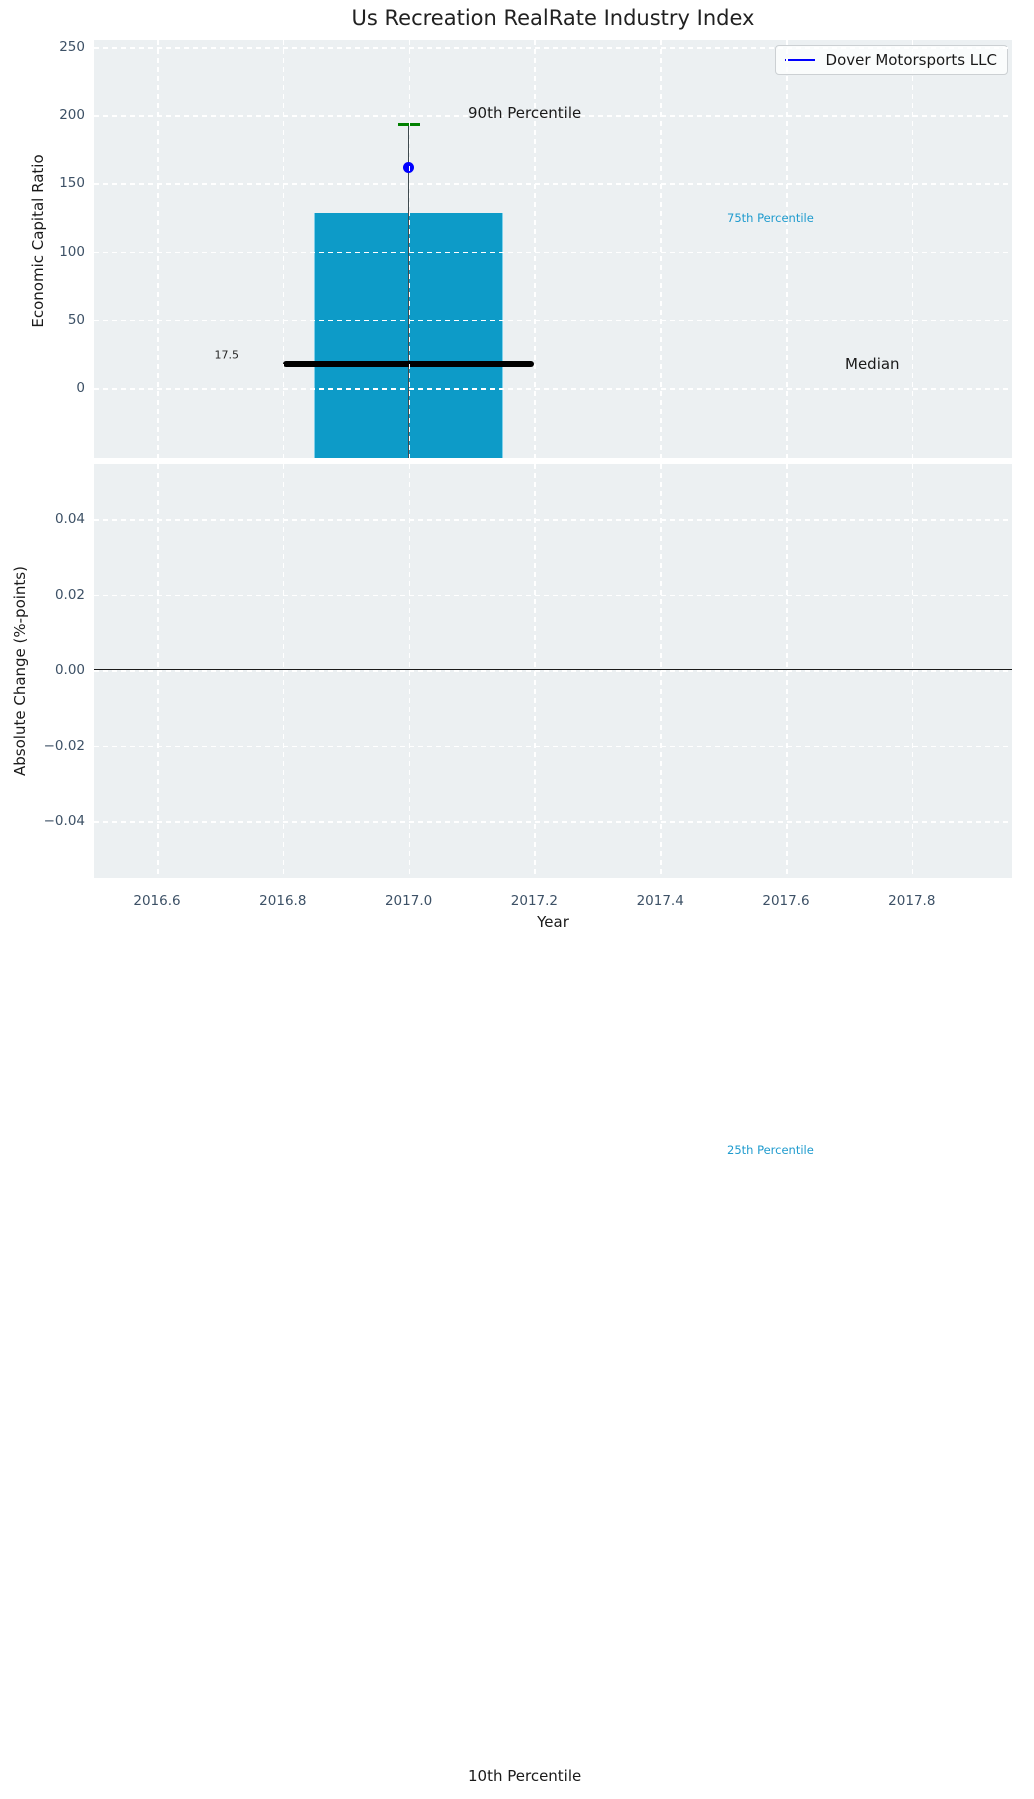 This screenshot has height=1799, width=1034. I want to click on y-tick-label-bottom: 0.02, so click(69, 594).